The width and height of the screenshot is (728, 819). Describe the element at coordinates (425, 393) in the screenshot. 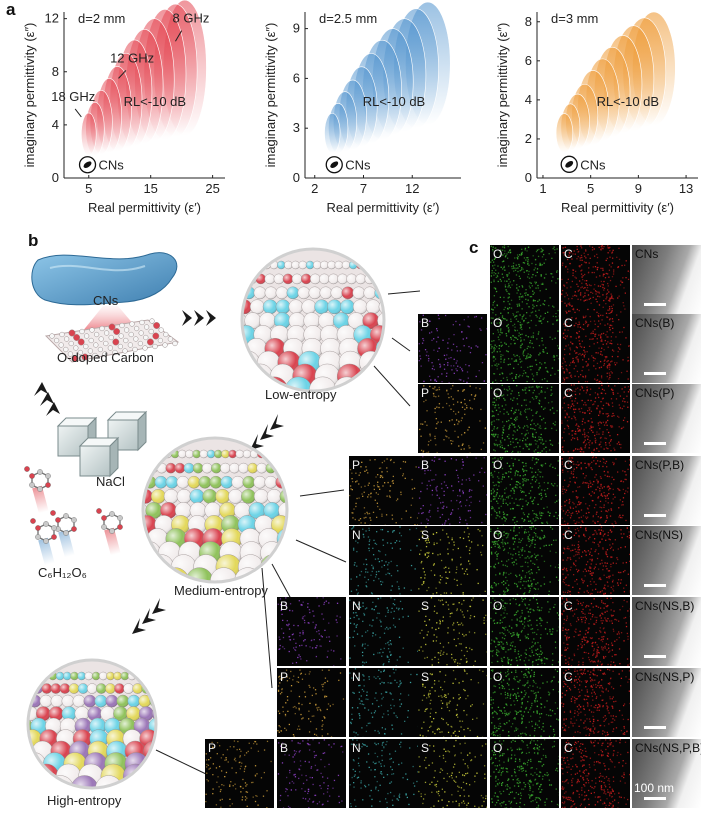

I see `element-map-label: P` at that location.